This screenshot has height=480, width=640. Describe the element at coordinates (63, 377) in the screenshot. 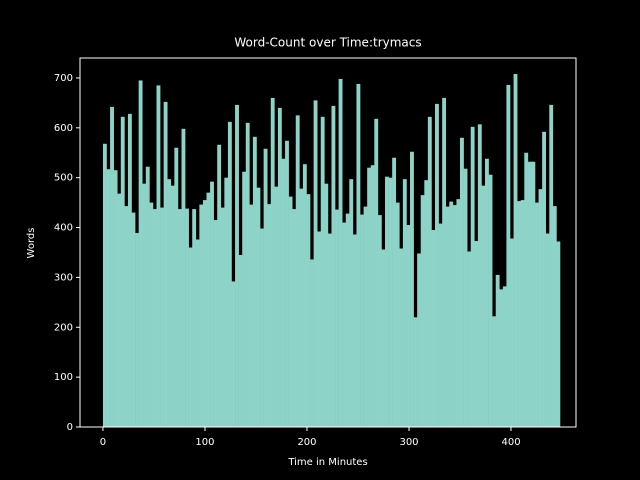

I see `y-tick-label: 100` at that location.